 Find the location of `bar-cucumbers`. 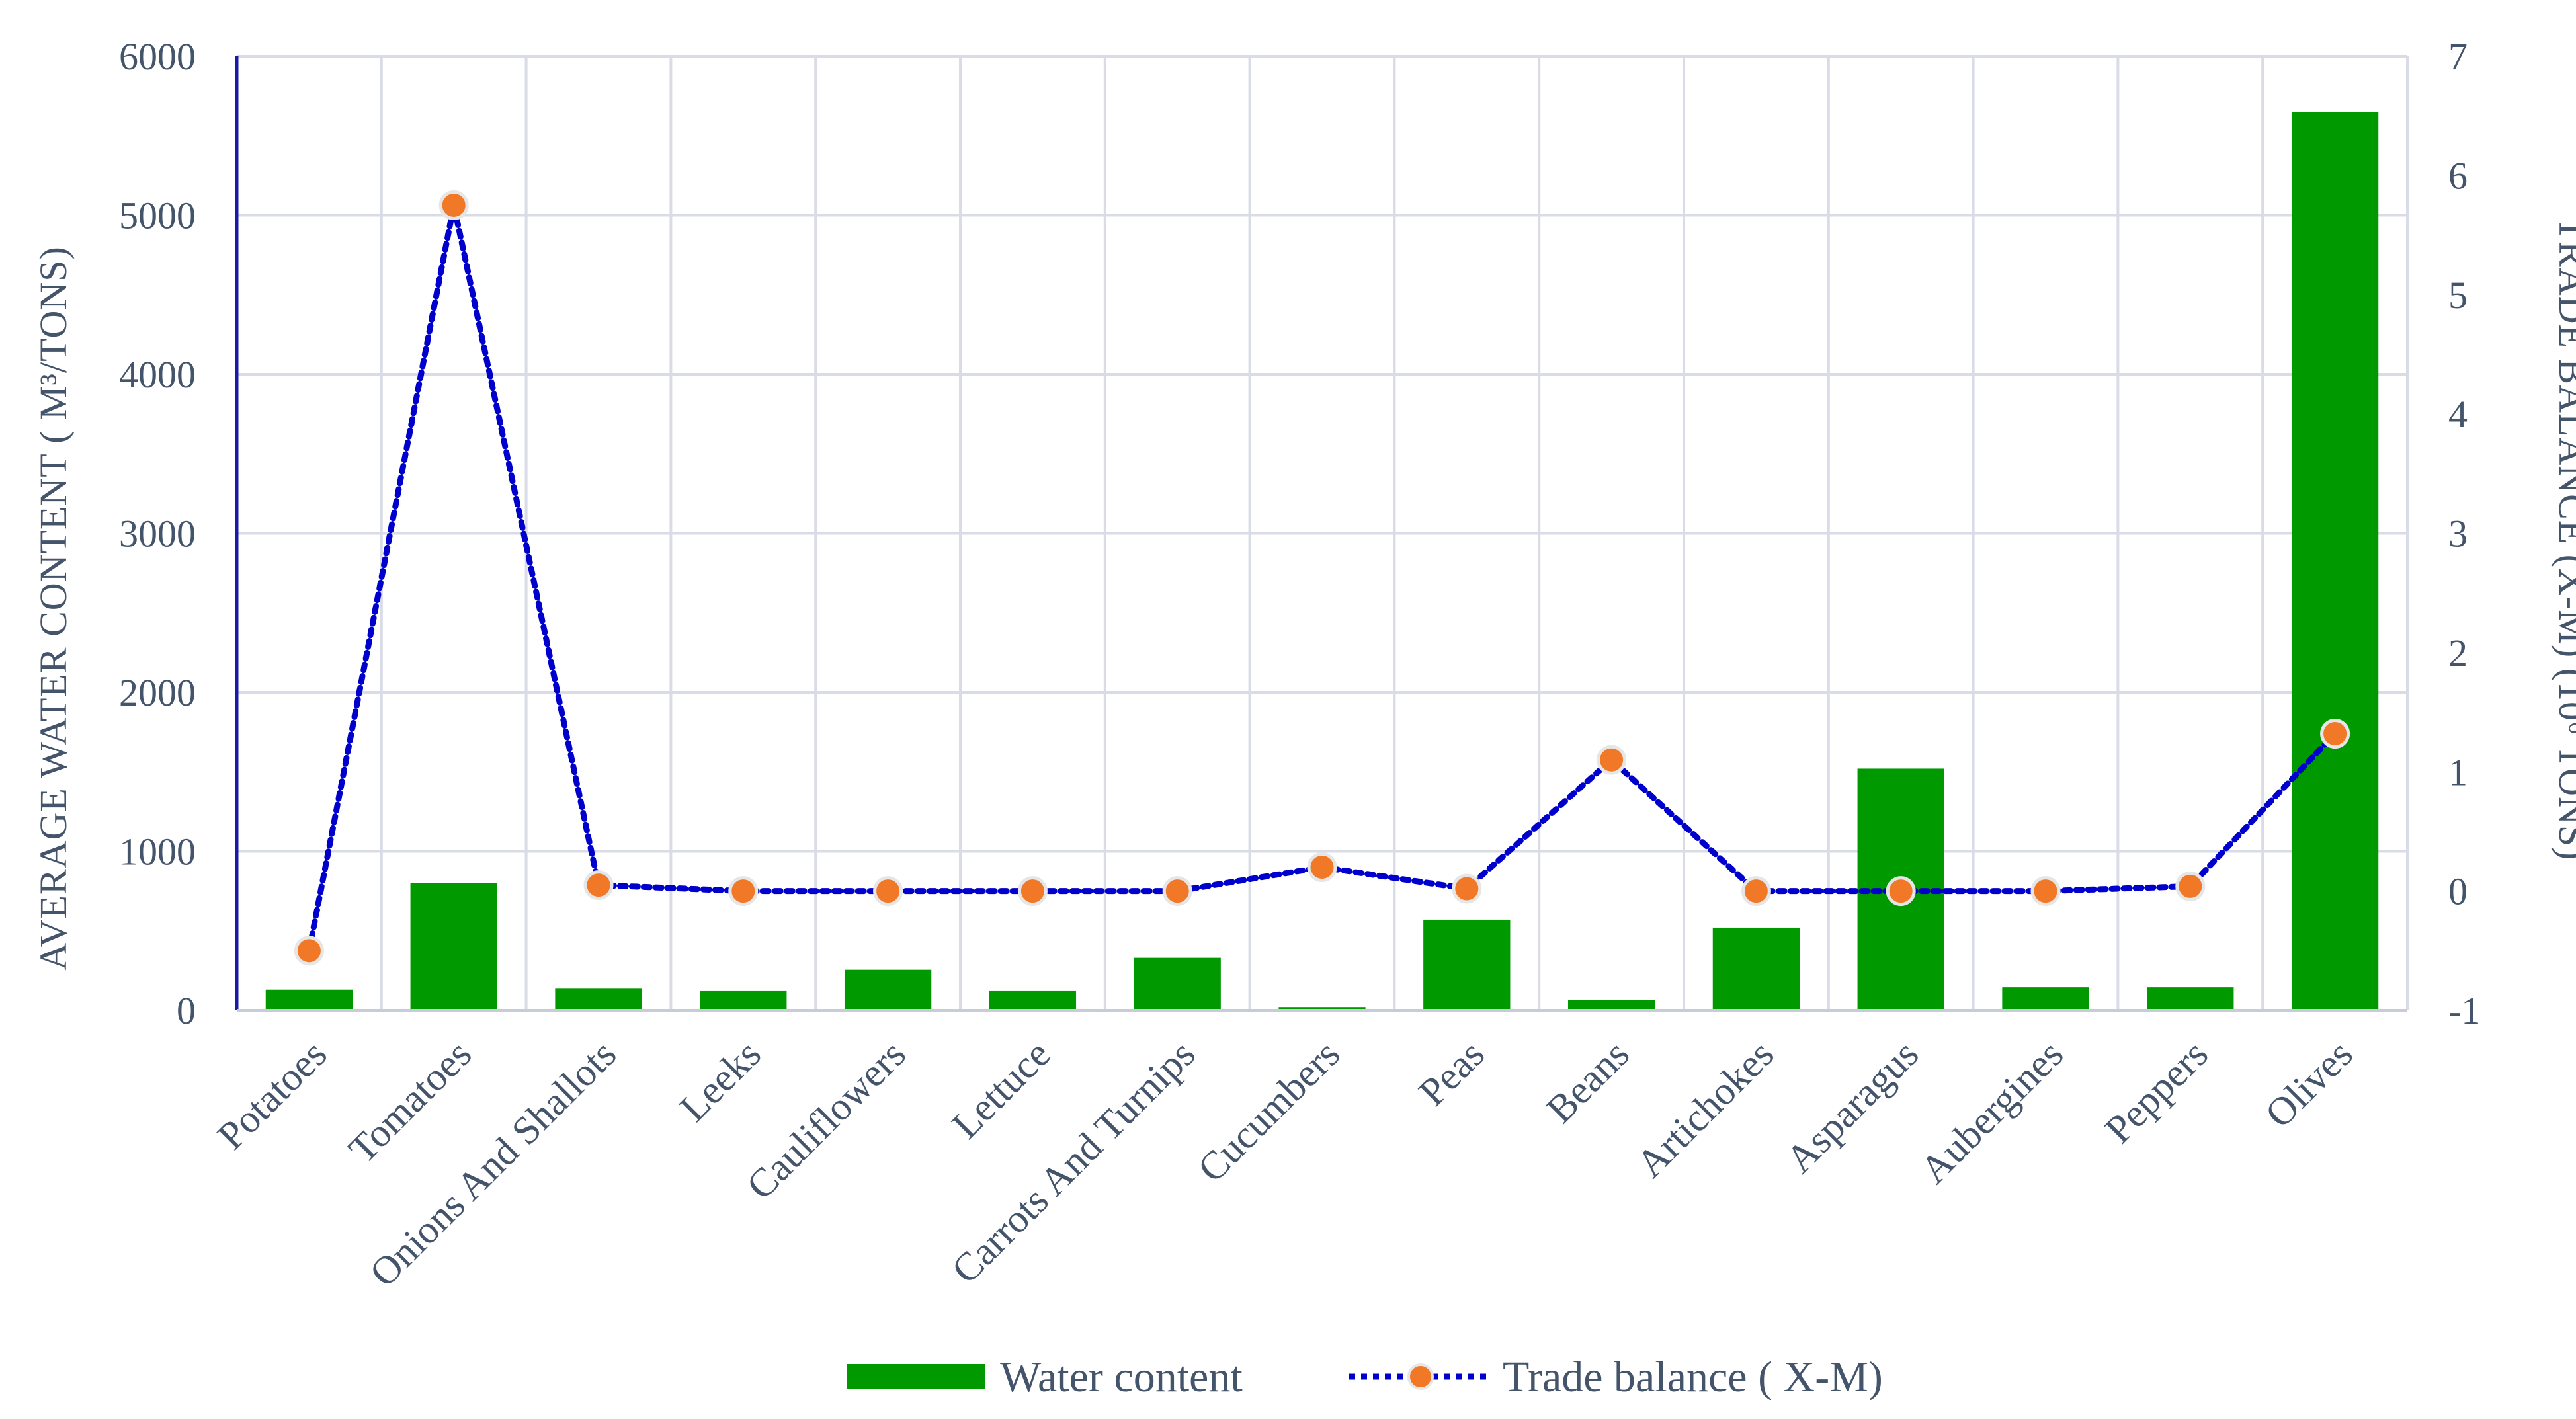

bar-cucumbers is located at coordinates (1322, 1009).